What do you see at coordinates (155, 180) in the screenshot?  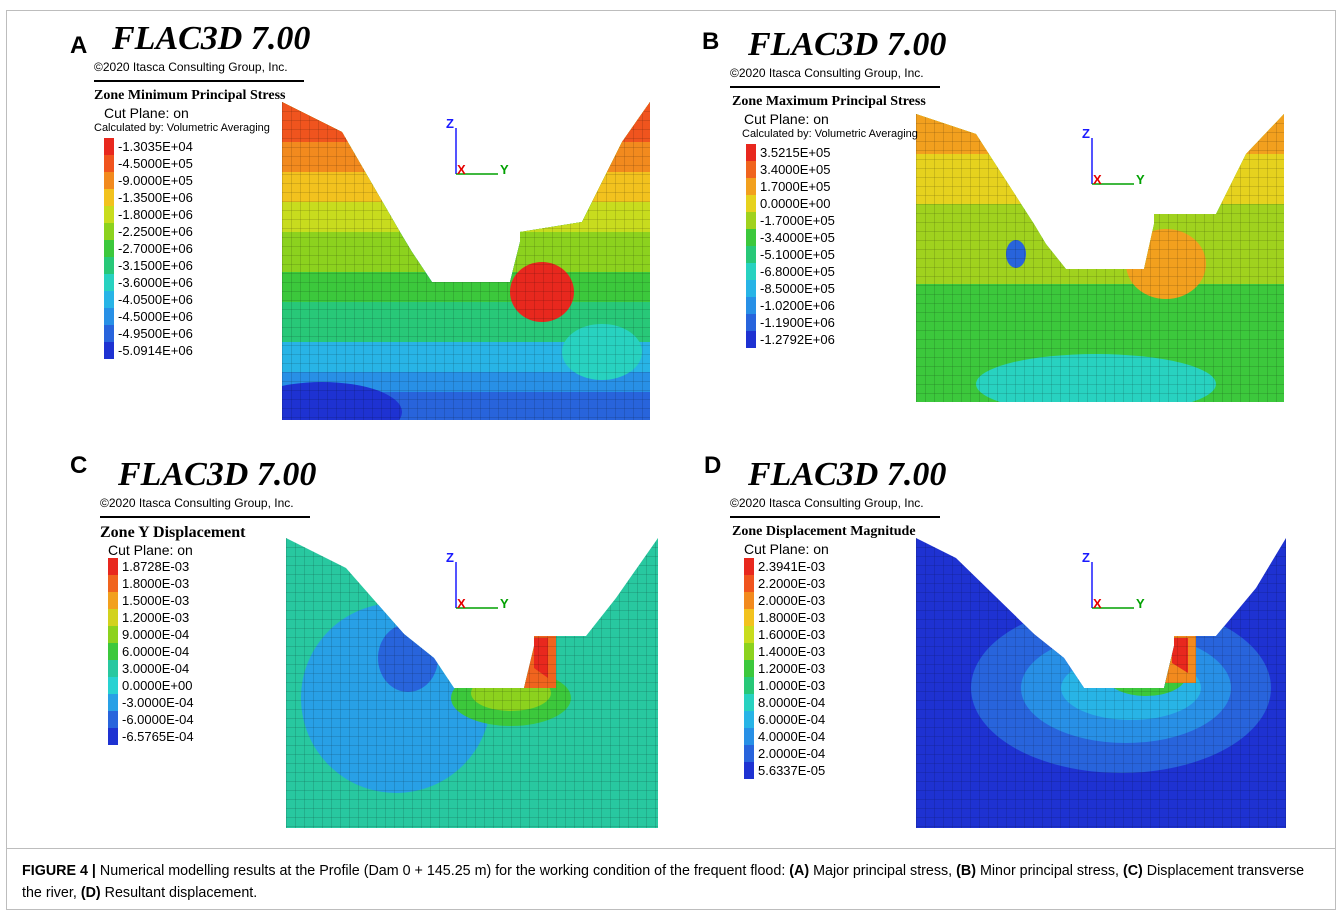 I see `legend-value: -9.0000E+05` at bounding box center [155, 180].